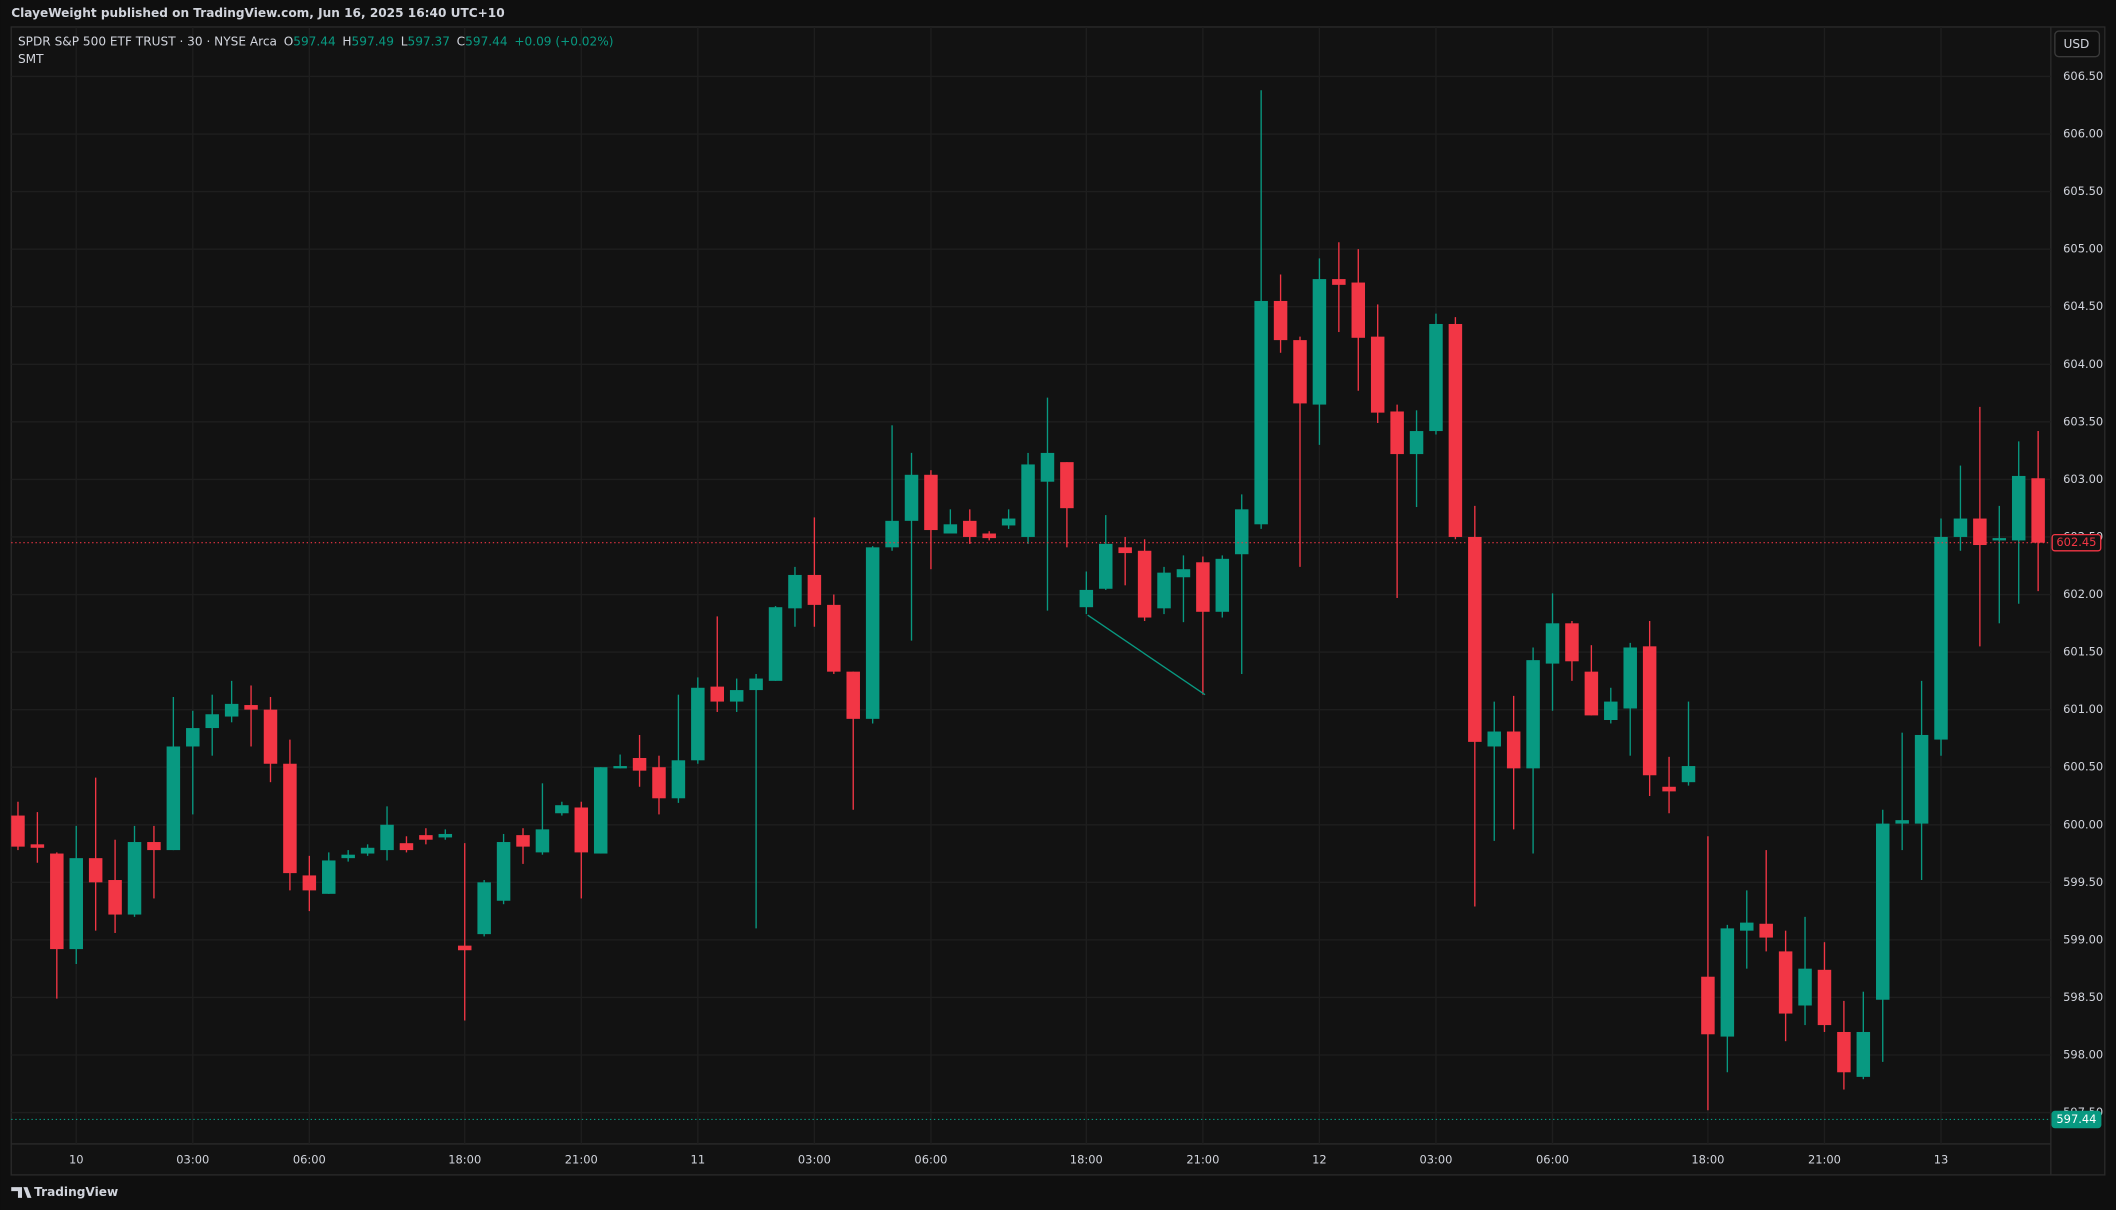 This screenshot has height=1210, width=2116. I want to click on y-tick-label: 599.50, so click(2083, 882).